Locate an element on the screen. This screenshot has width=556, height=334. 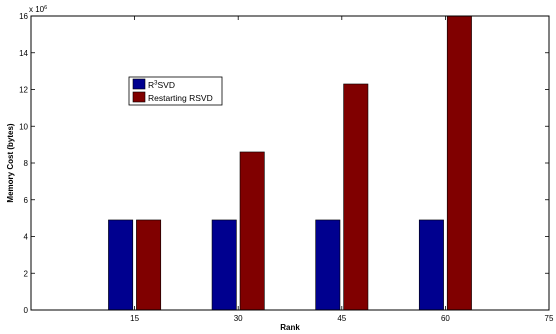
legend-superscript: 3 is located at coordinates (156, 84).